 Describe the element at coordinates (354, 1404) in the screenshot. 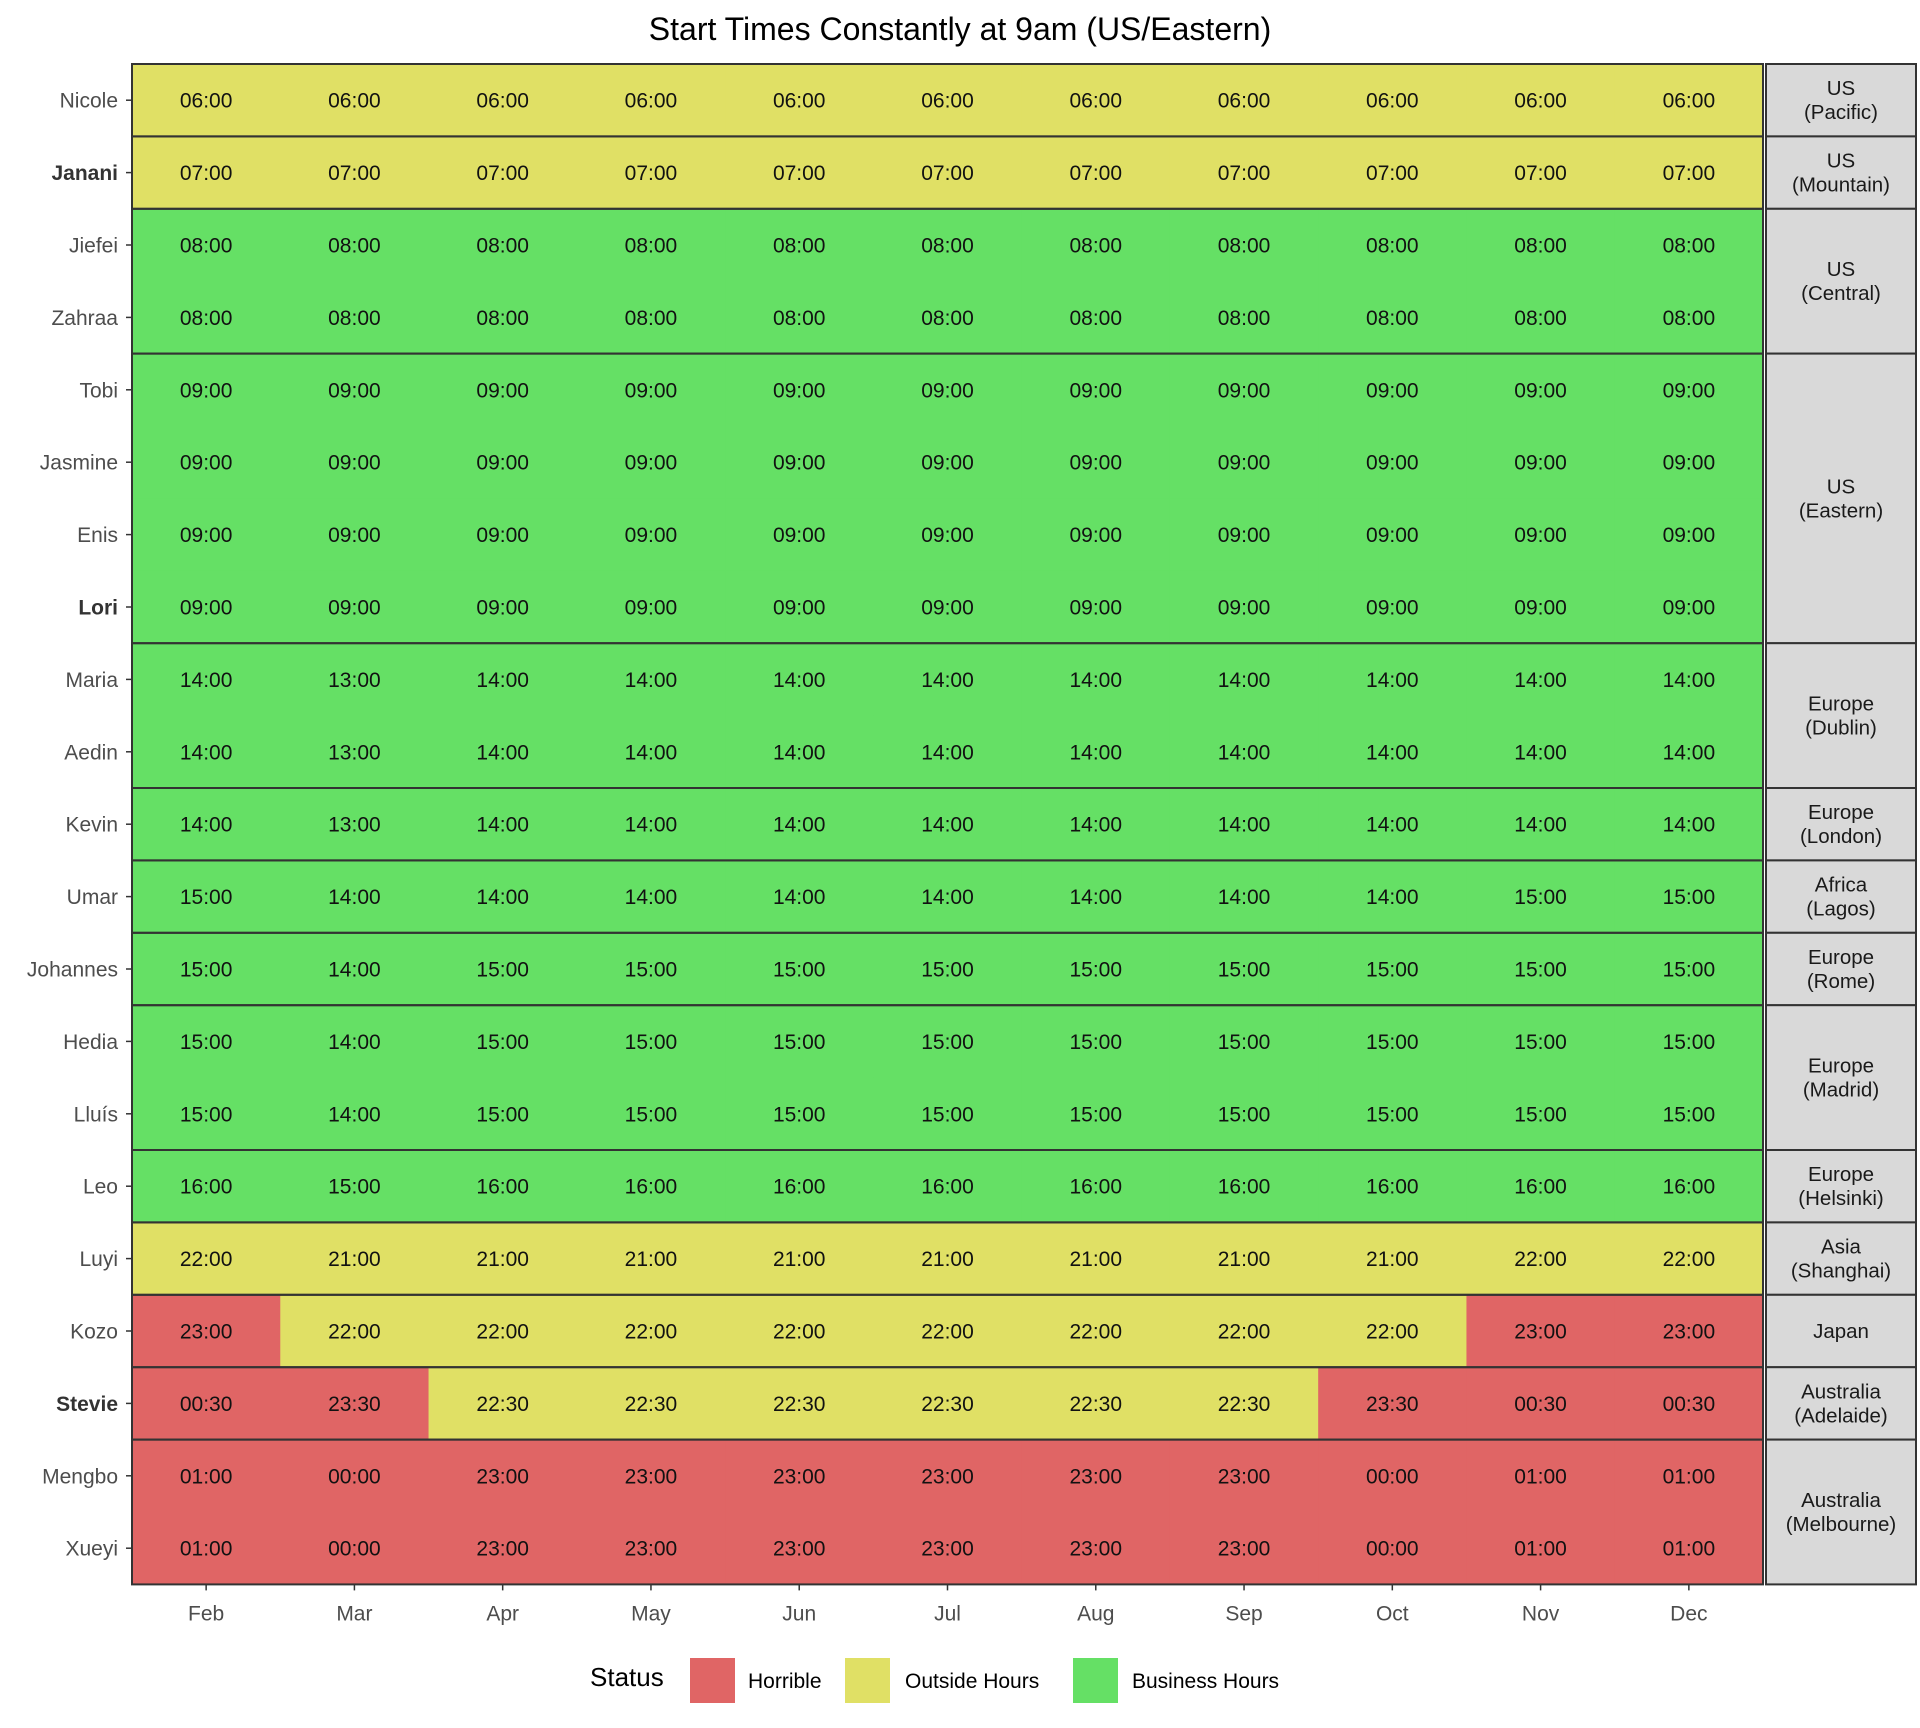

I see `cell-time-label: 23:30` at that location.